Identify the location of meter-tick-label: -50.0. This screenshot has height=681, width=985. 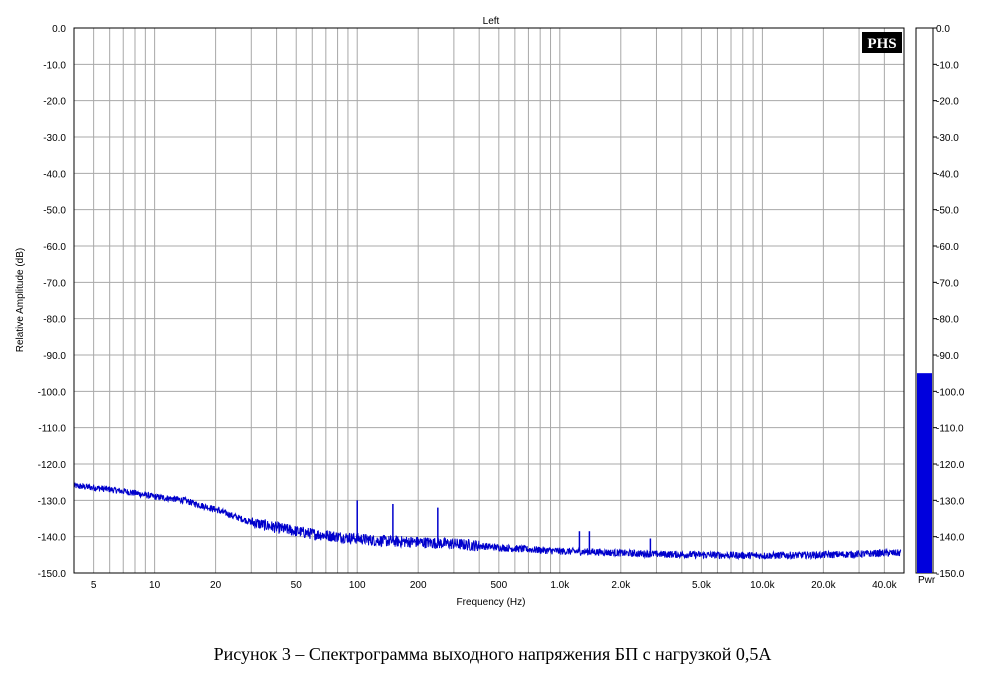
(947, 211).